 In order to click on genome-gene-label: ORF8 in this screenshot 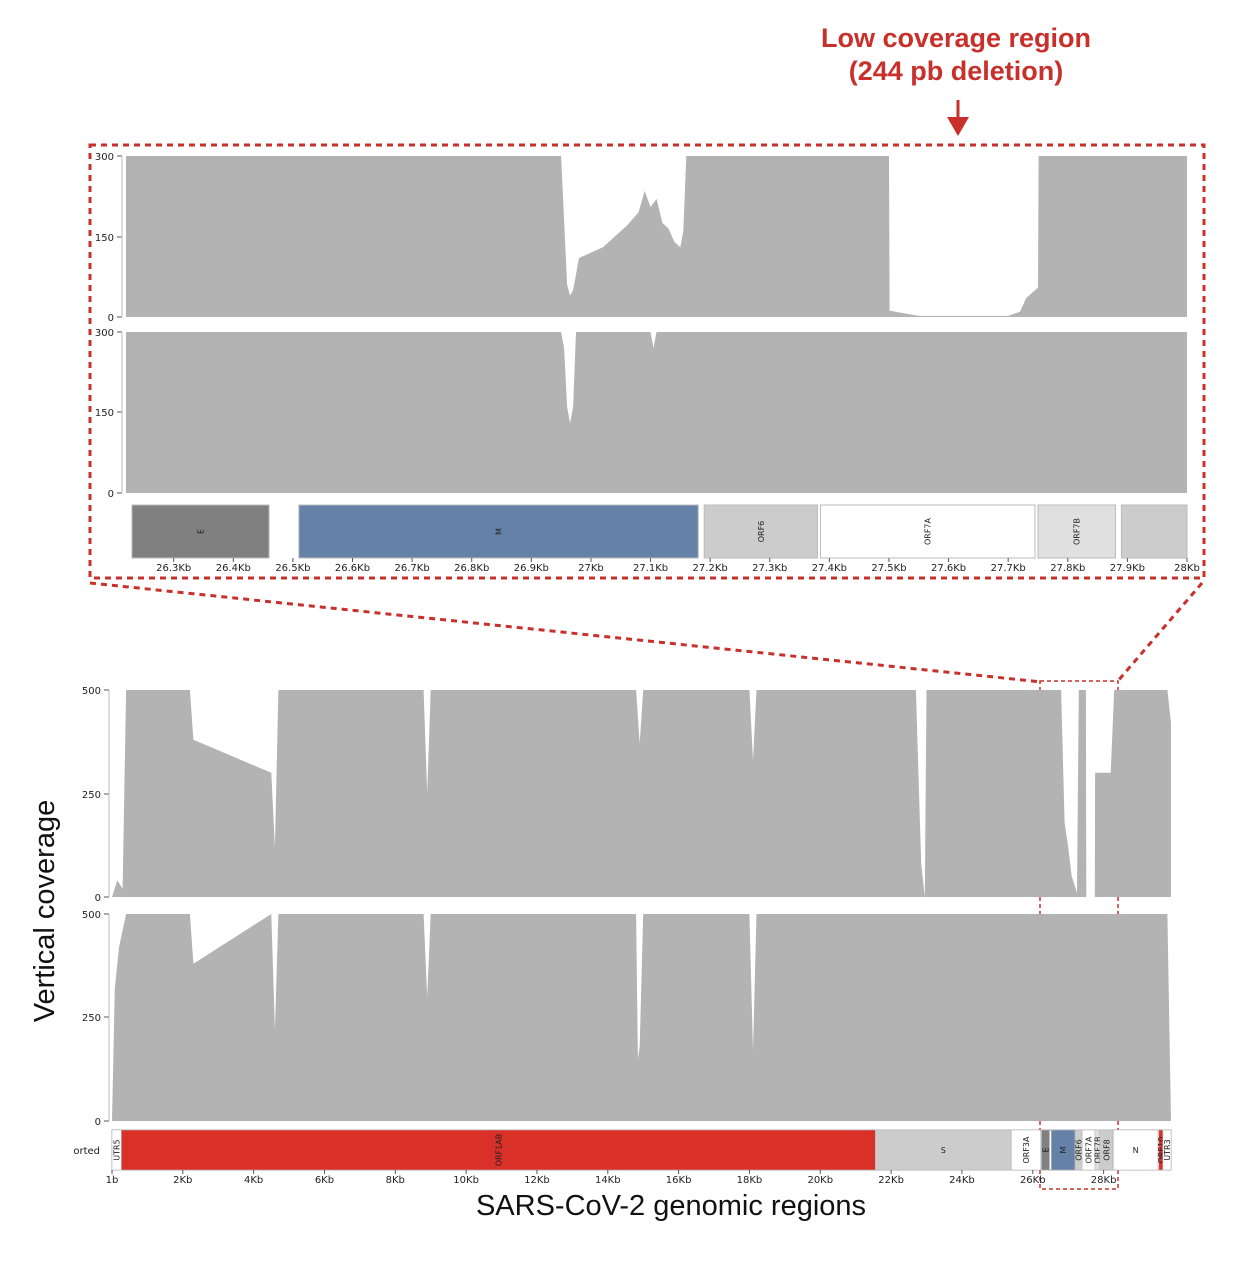, I will do `click(1106, 1150)`.